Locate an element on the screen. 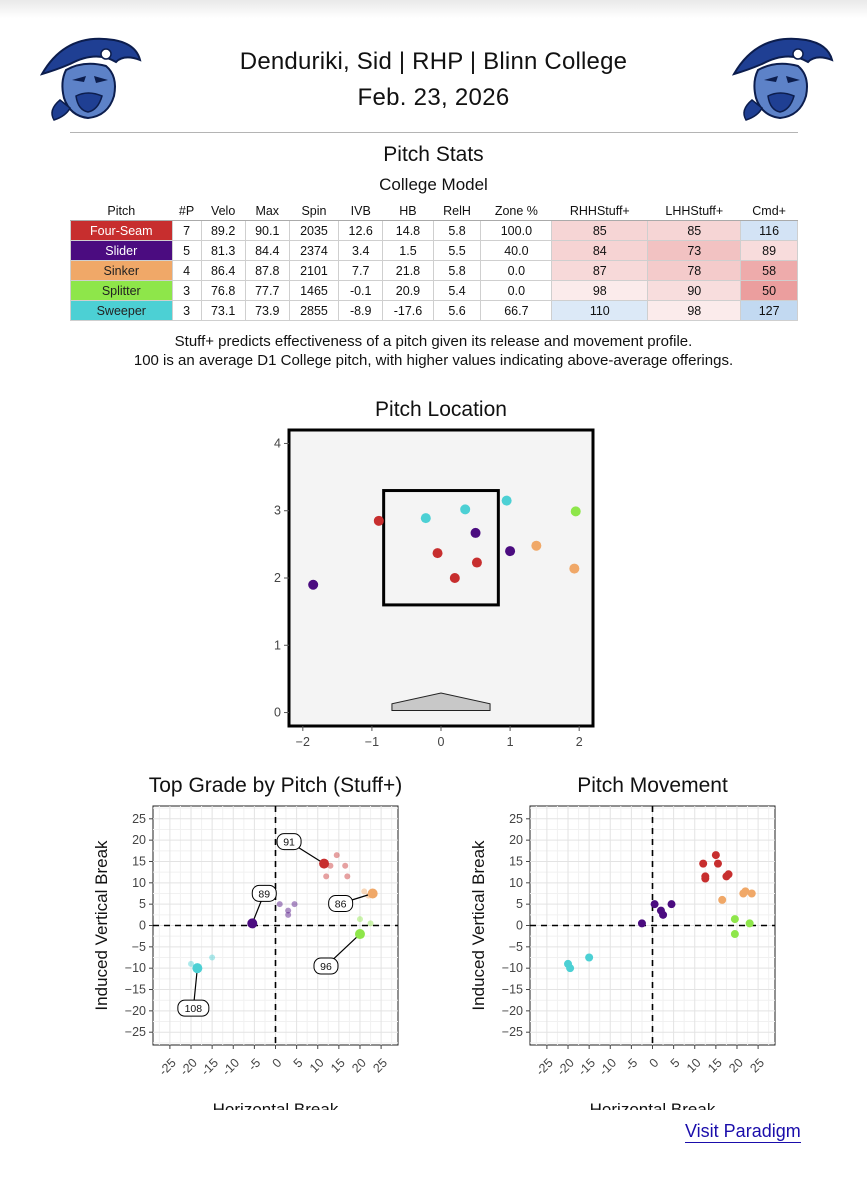 The width and height of the screenshot is (867, 1200). table-cell: -0.1 is located at coordinates (361, 290).